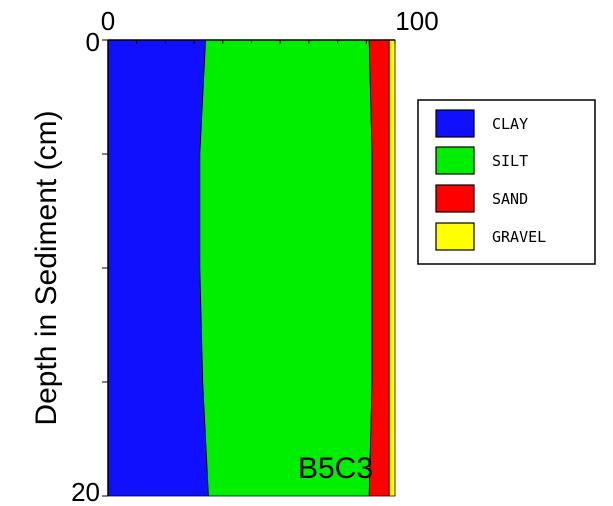  What do you see at coordinates (510, 124) in the screenshot?
I see `legend-label-clay: CLAY` at bounding box center [510, 124].